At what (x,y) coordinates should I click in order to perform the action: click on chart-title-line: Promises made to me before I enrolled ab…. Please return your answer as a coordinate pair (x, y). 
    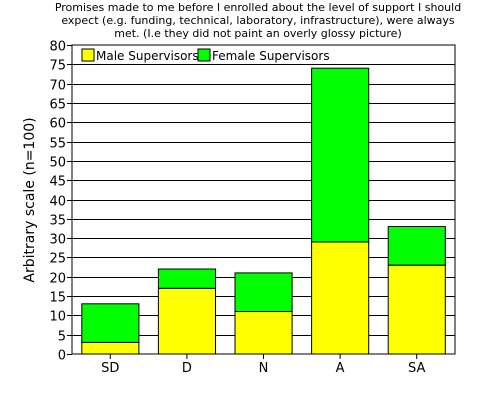
    Looking at the image, I should click on (258, 7).